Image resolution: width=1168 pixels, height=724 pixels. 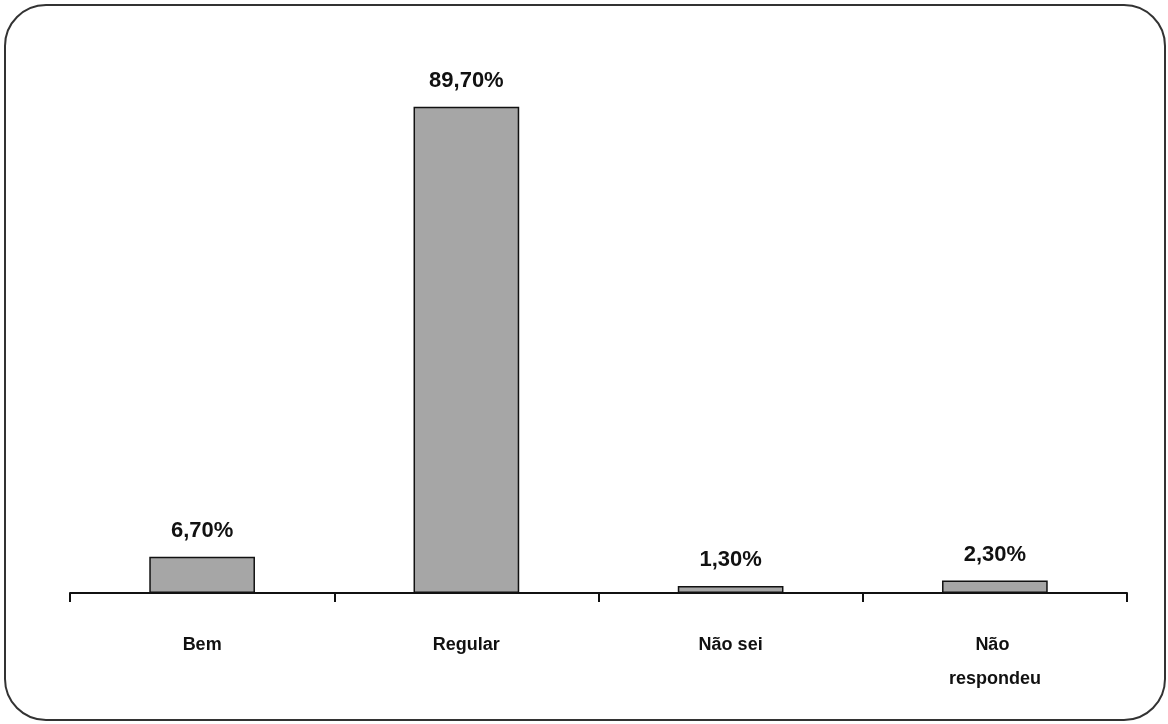 I want to click on x-tick-label: Não sei, so click(x=730, y=644).